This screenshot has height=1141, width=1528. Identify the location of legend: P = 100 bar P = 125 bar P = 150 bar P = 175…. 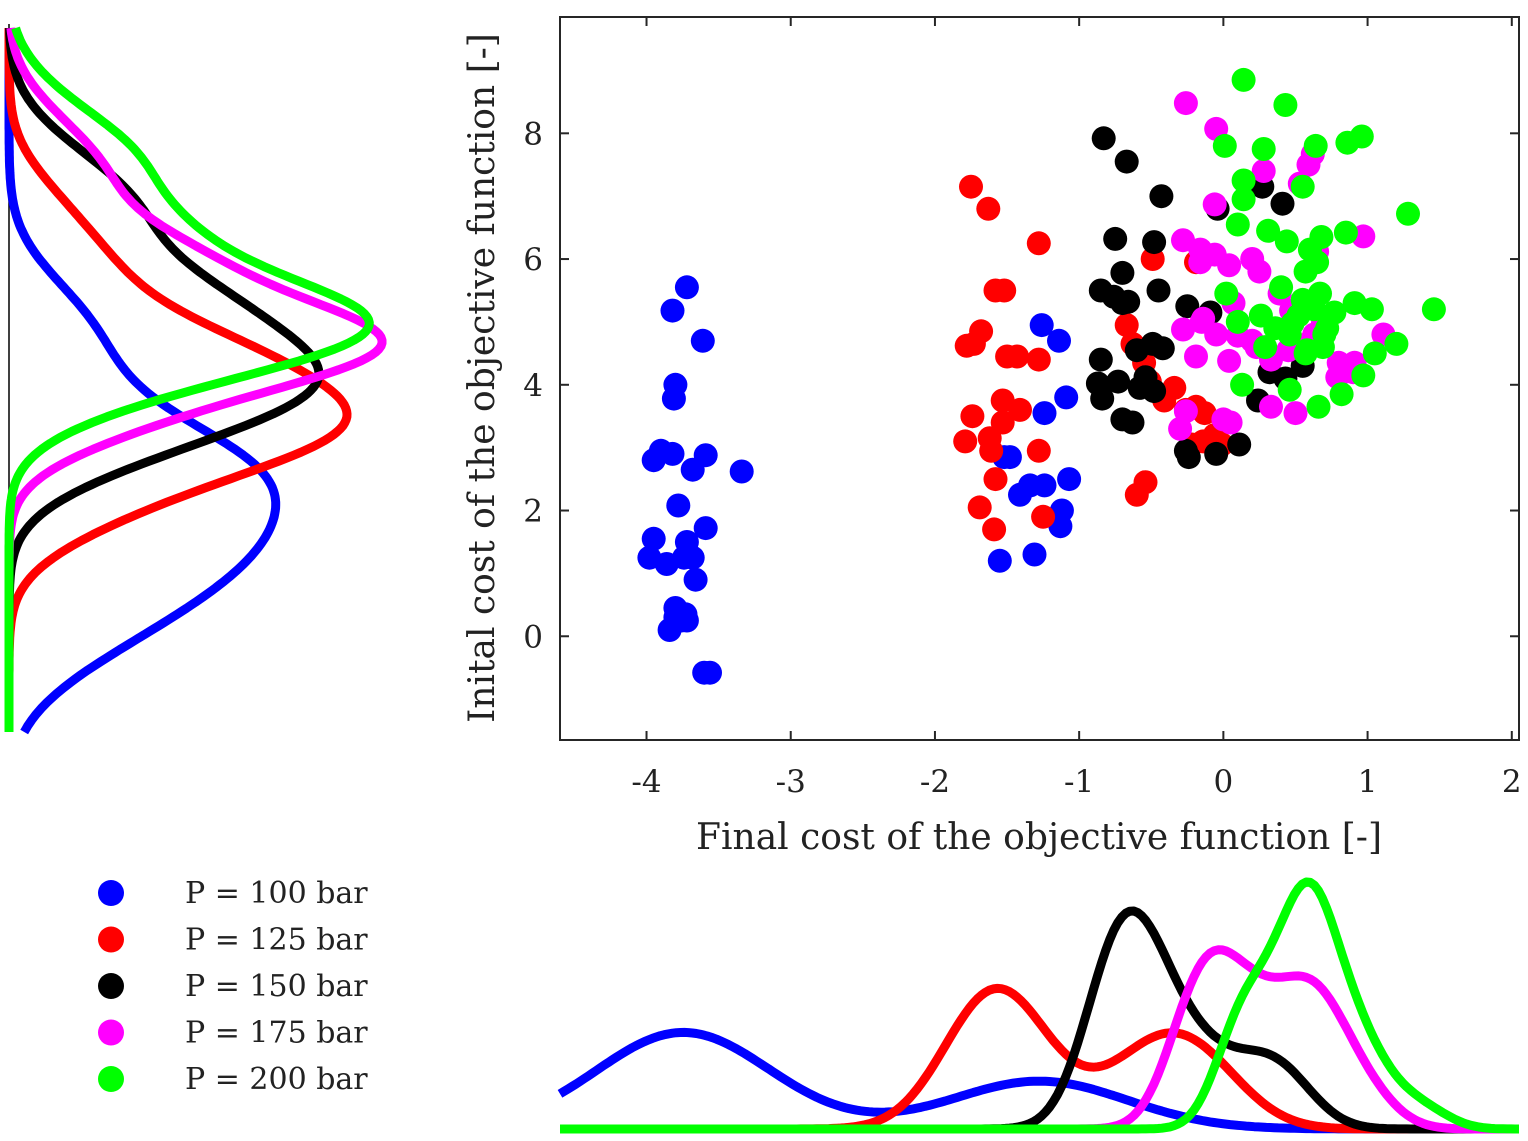
(233, 986).